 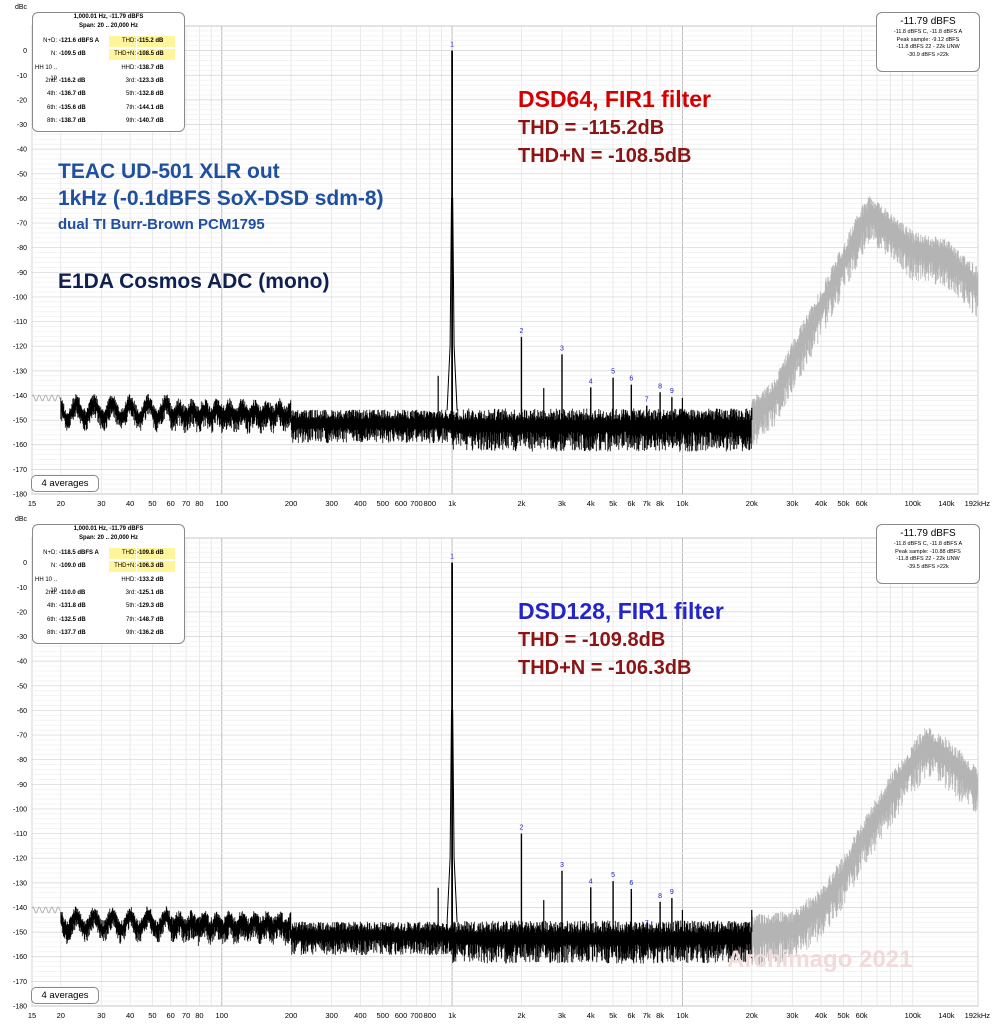 I want to click on stats-value: -125.1 dB, so click(x=150, y=592).